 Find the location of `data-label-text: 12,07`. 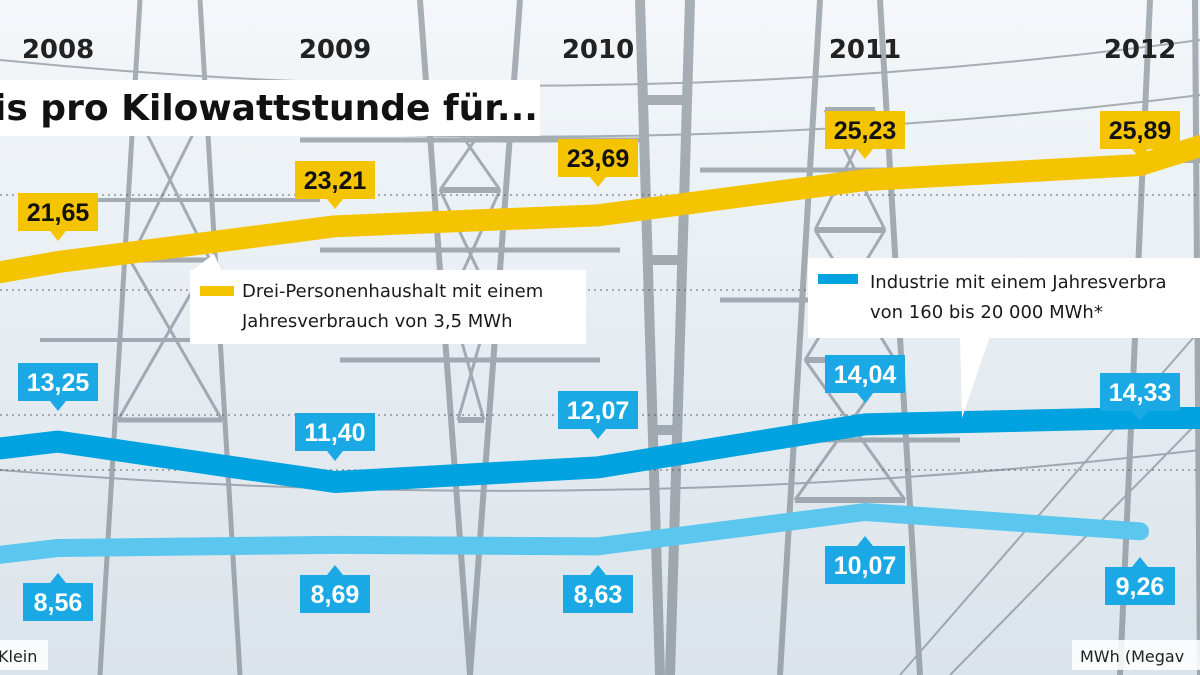

data-label-text: 12,07 is located at coordinates (598, 411).